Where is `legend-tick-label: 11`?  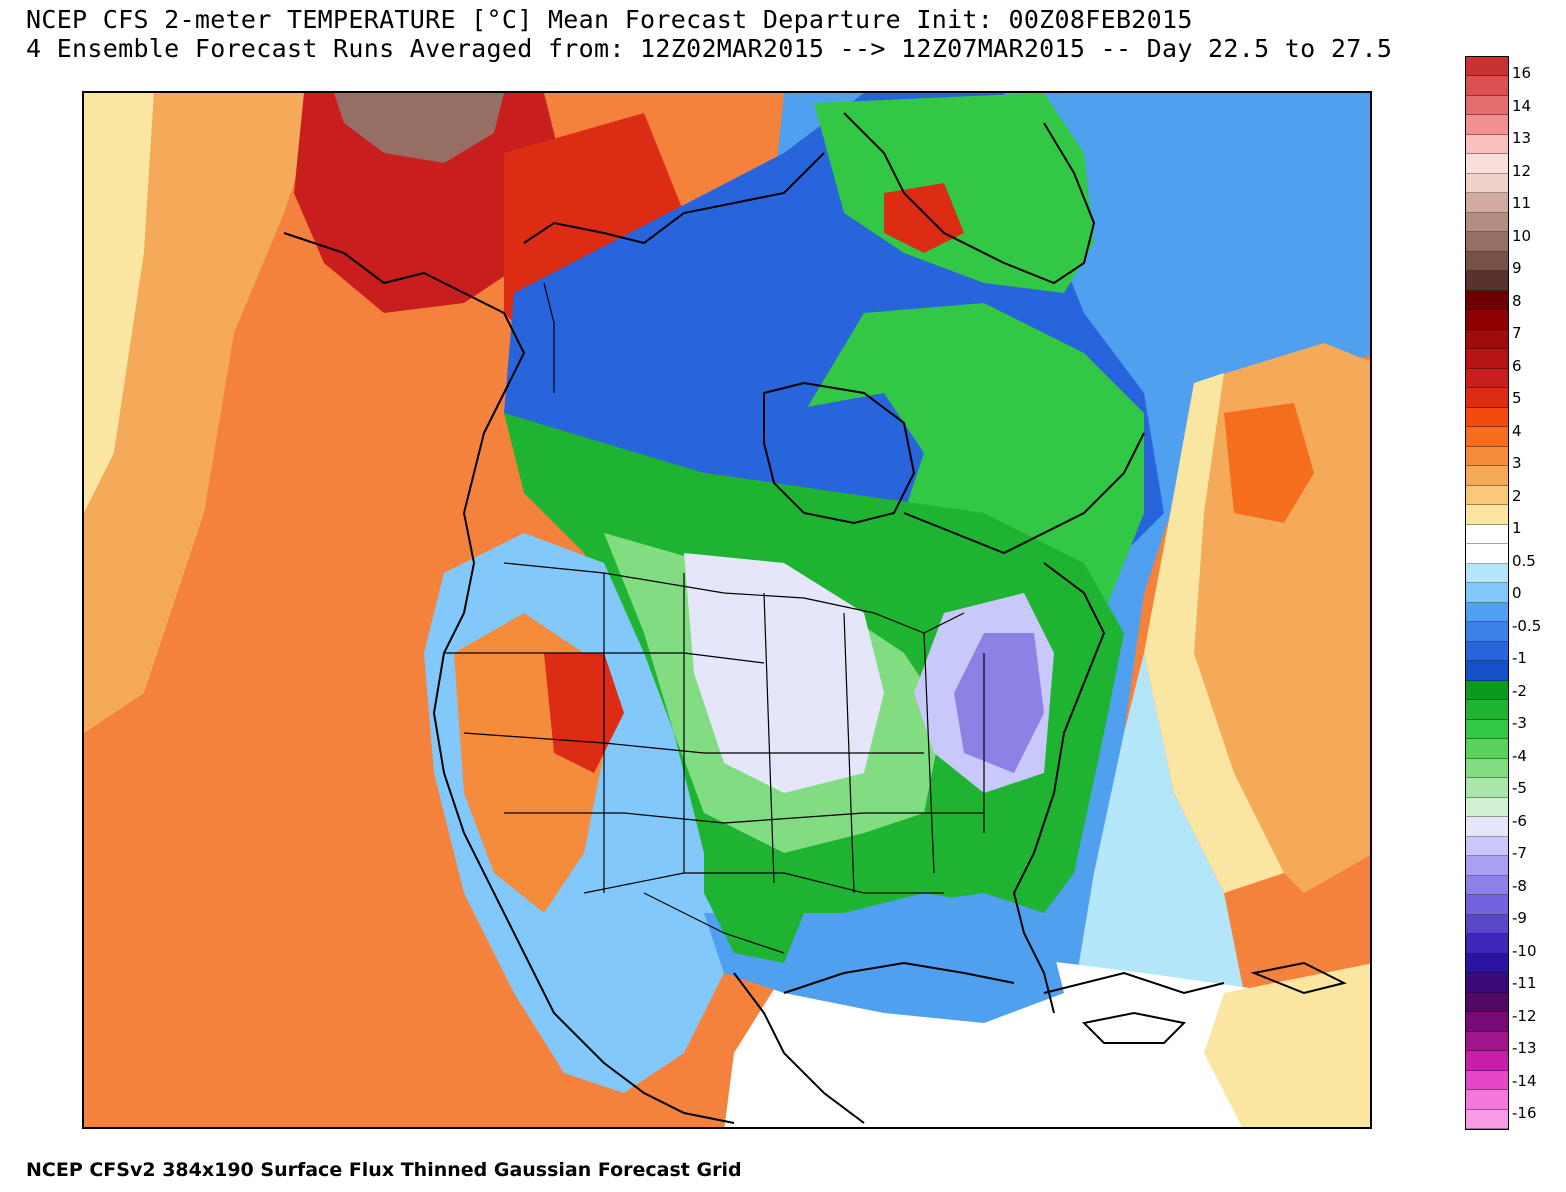
legend-tick-label: 11 is located at coordinates (1522, 203).